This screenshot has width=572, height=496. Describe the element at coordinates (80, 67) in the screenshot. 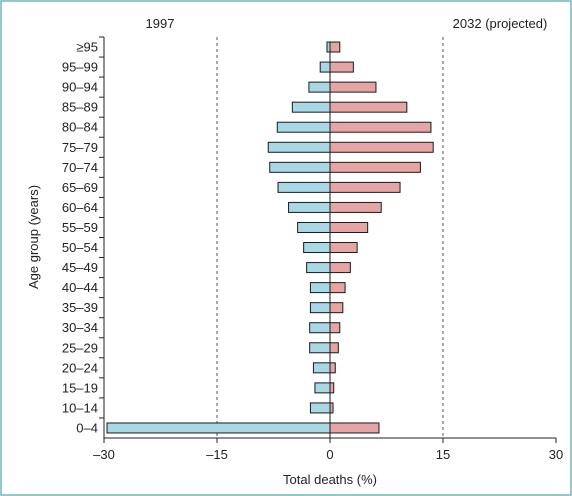

I see `category-label: 95–99` at that location.